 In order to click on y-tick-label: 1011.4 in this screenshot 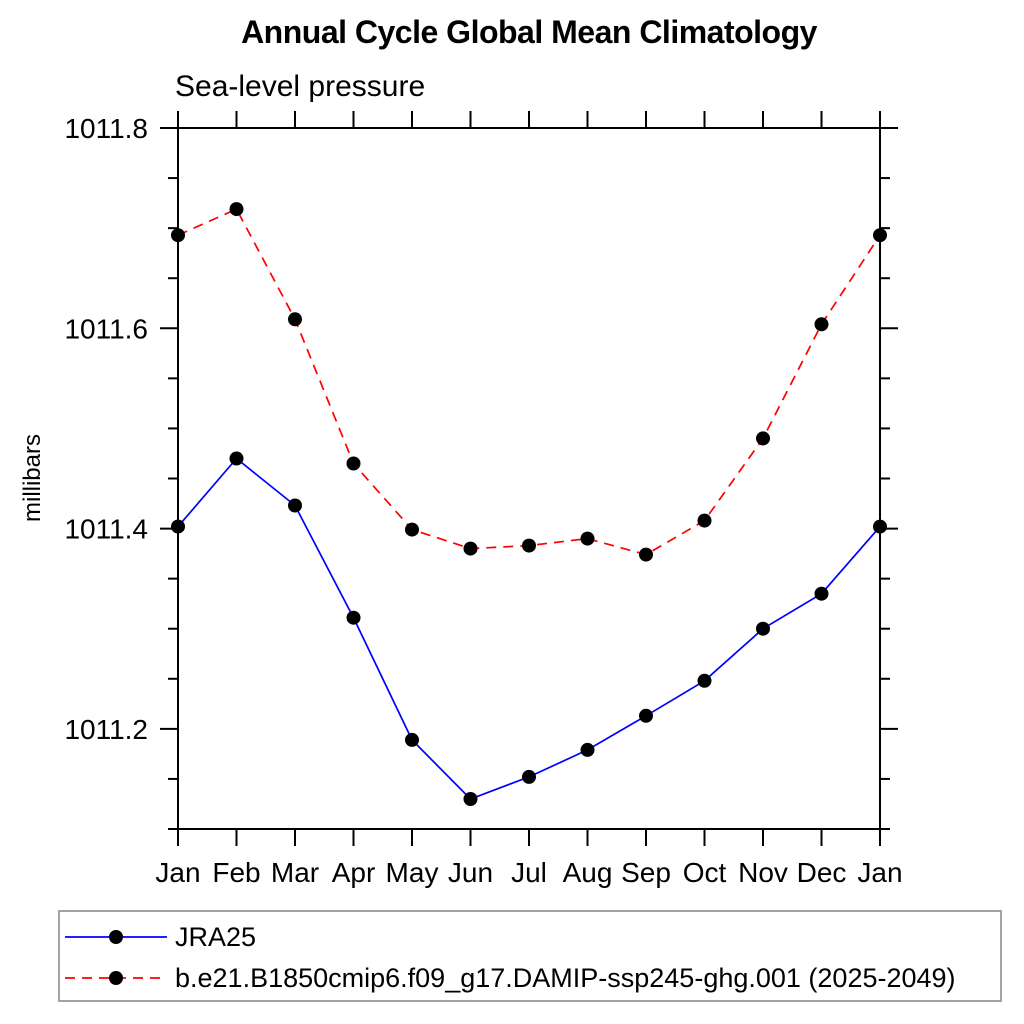, I will do `click(106, 529)`.